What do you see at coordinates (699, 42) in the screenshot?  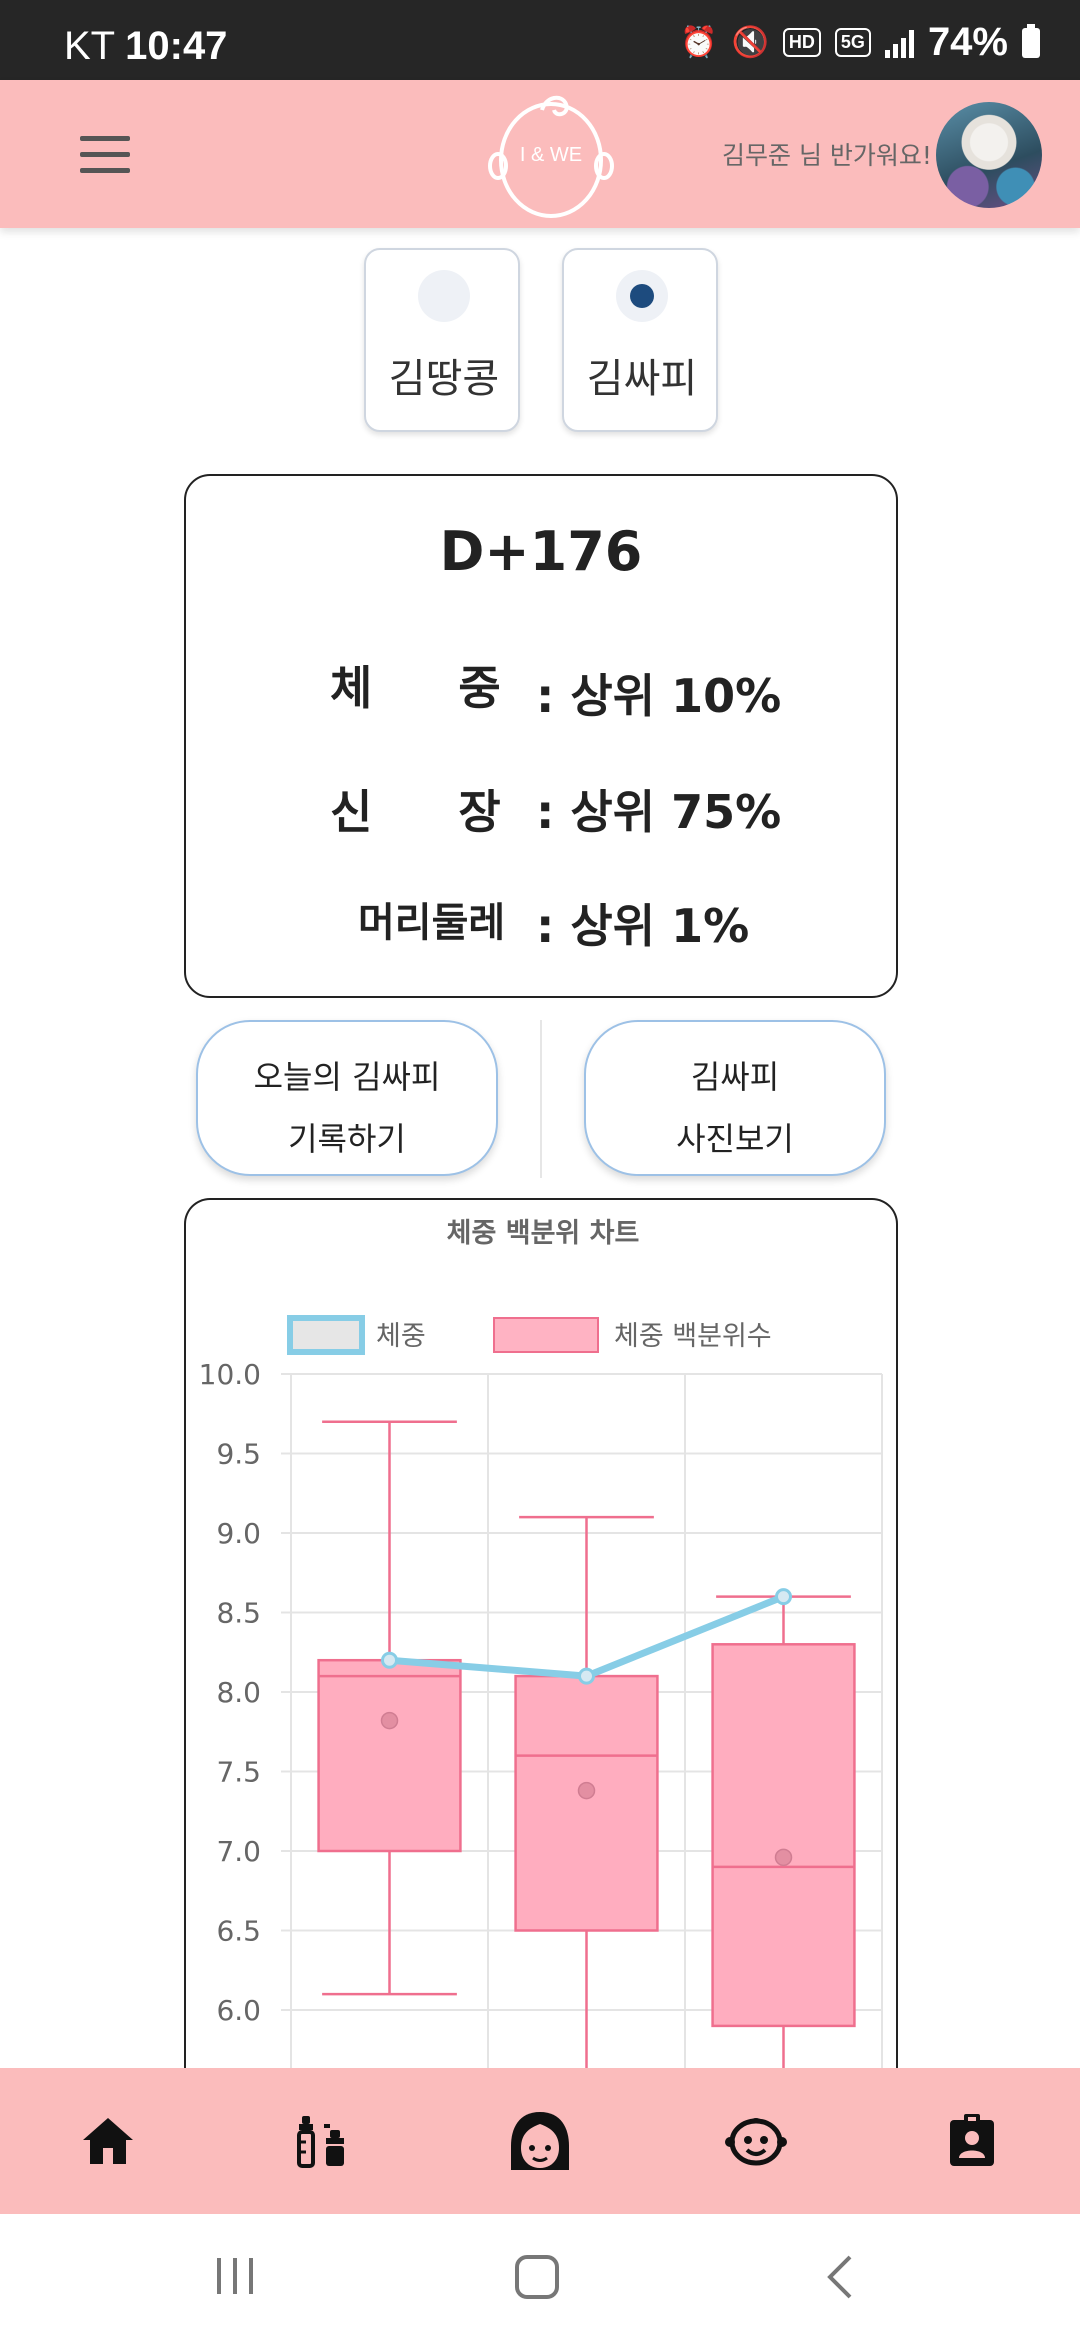 I see `alarm-icon: ⏰` at bounding box center [699, 42].